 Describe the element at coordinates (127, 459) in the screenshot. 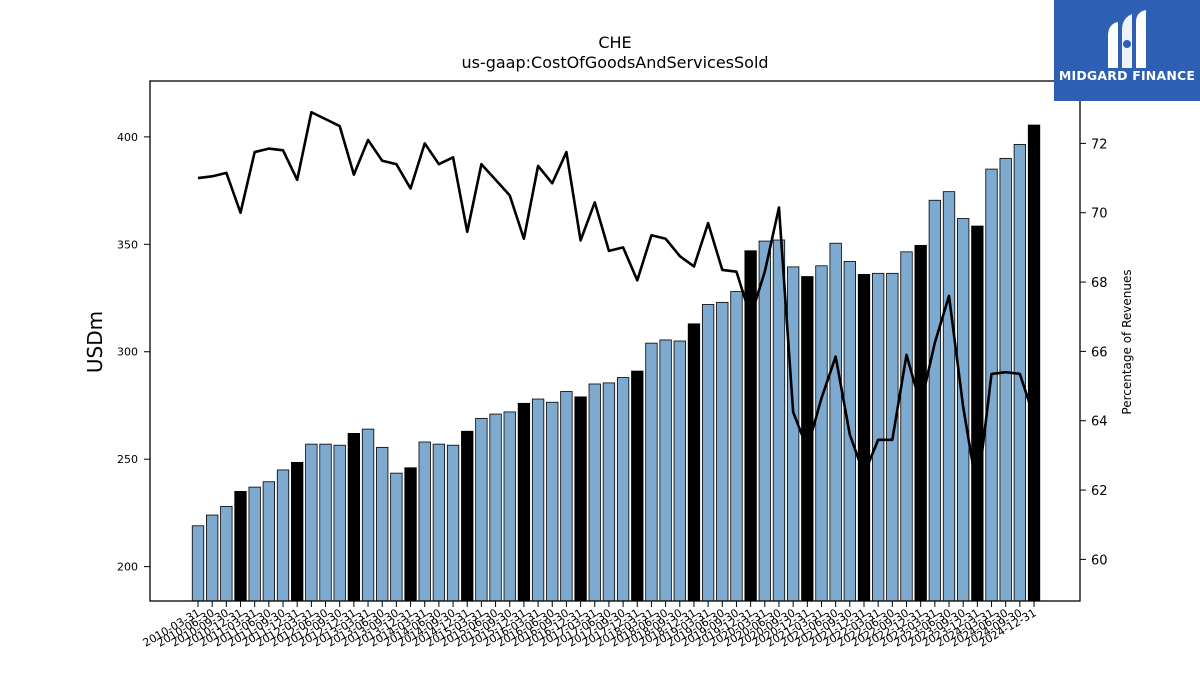

I see `y-tick-label-250: 250` at that location.